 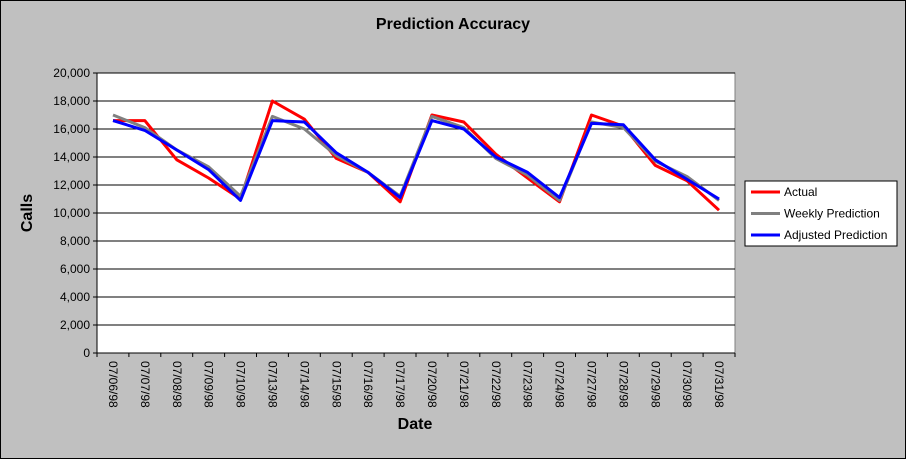 I want to click on y-tick-label: 12,000, so click(x=71, y=185).